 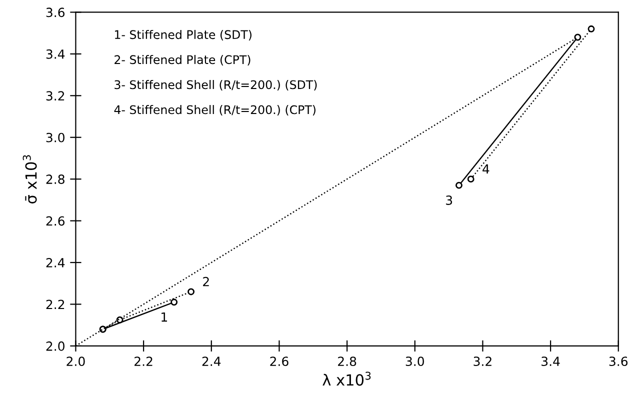 I want to click on y-tick-label: 2.6, so click(x=55, y=221).